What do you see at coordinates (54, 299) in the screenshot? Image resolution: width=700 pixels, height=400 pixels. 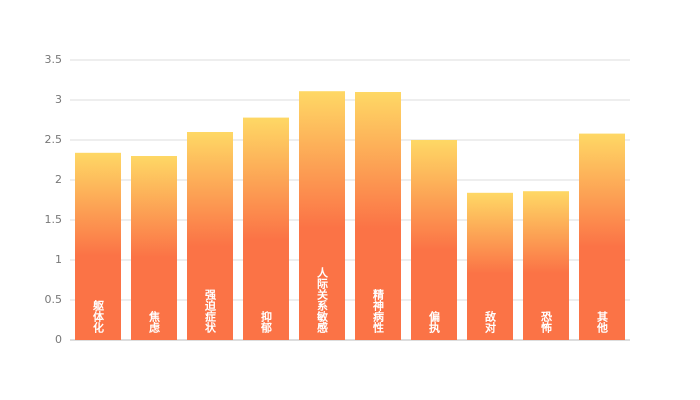 I see `y-tick-label: 0.5` at bounding box center [54, 299].